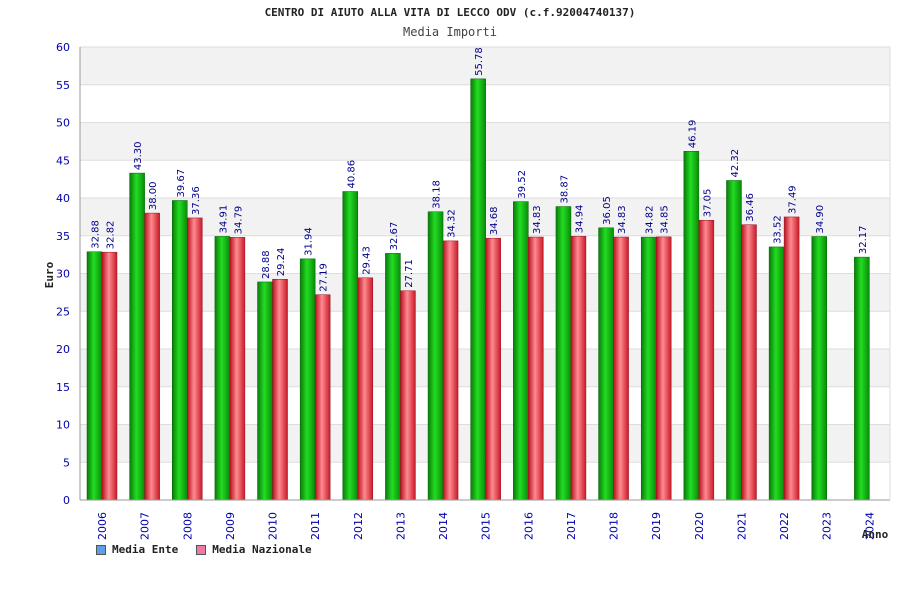  Describe the element at coordinates (784, 526) in the screenshot. I see `x-tick-label: 2022` at that location.